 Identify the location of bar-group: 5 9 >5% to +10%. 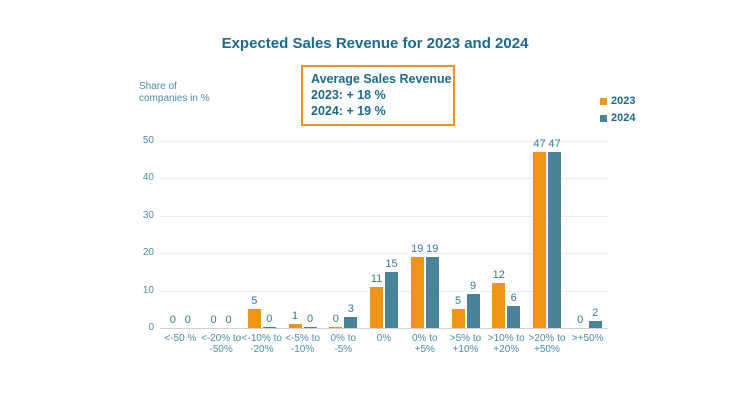
(465, 248).